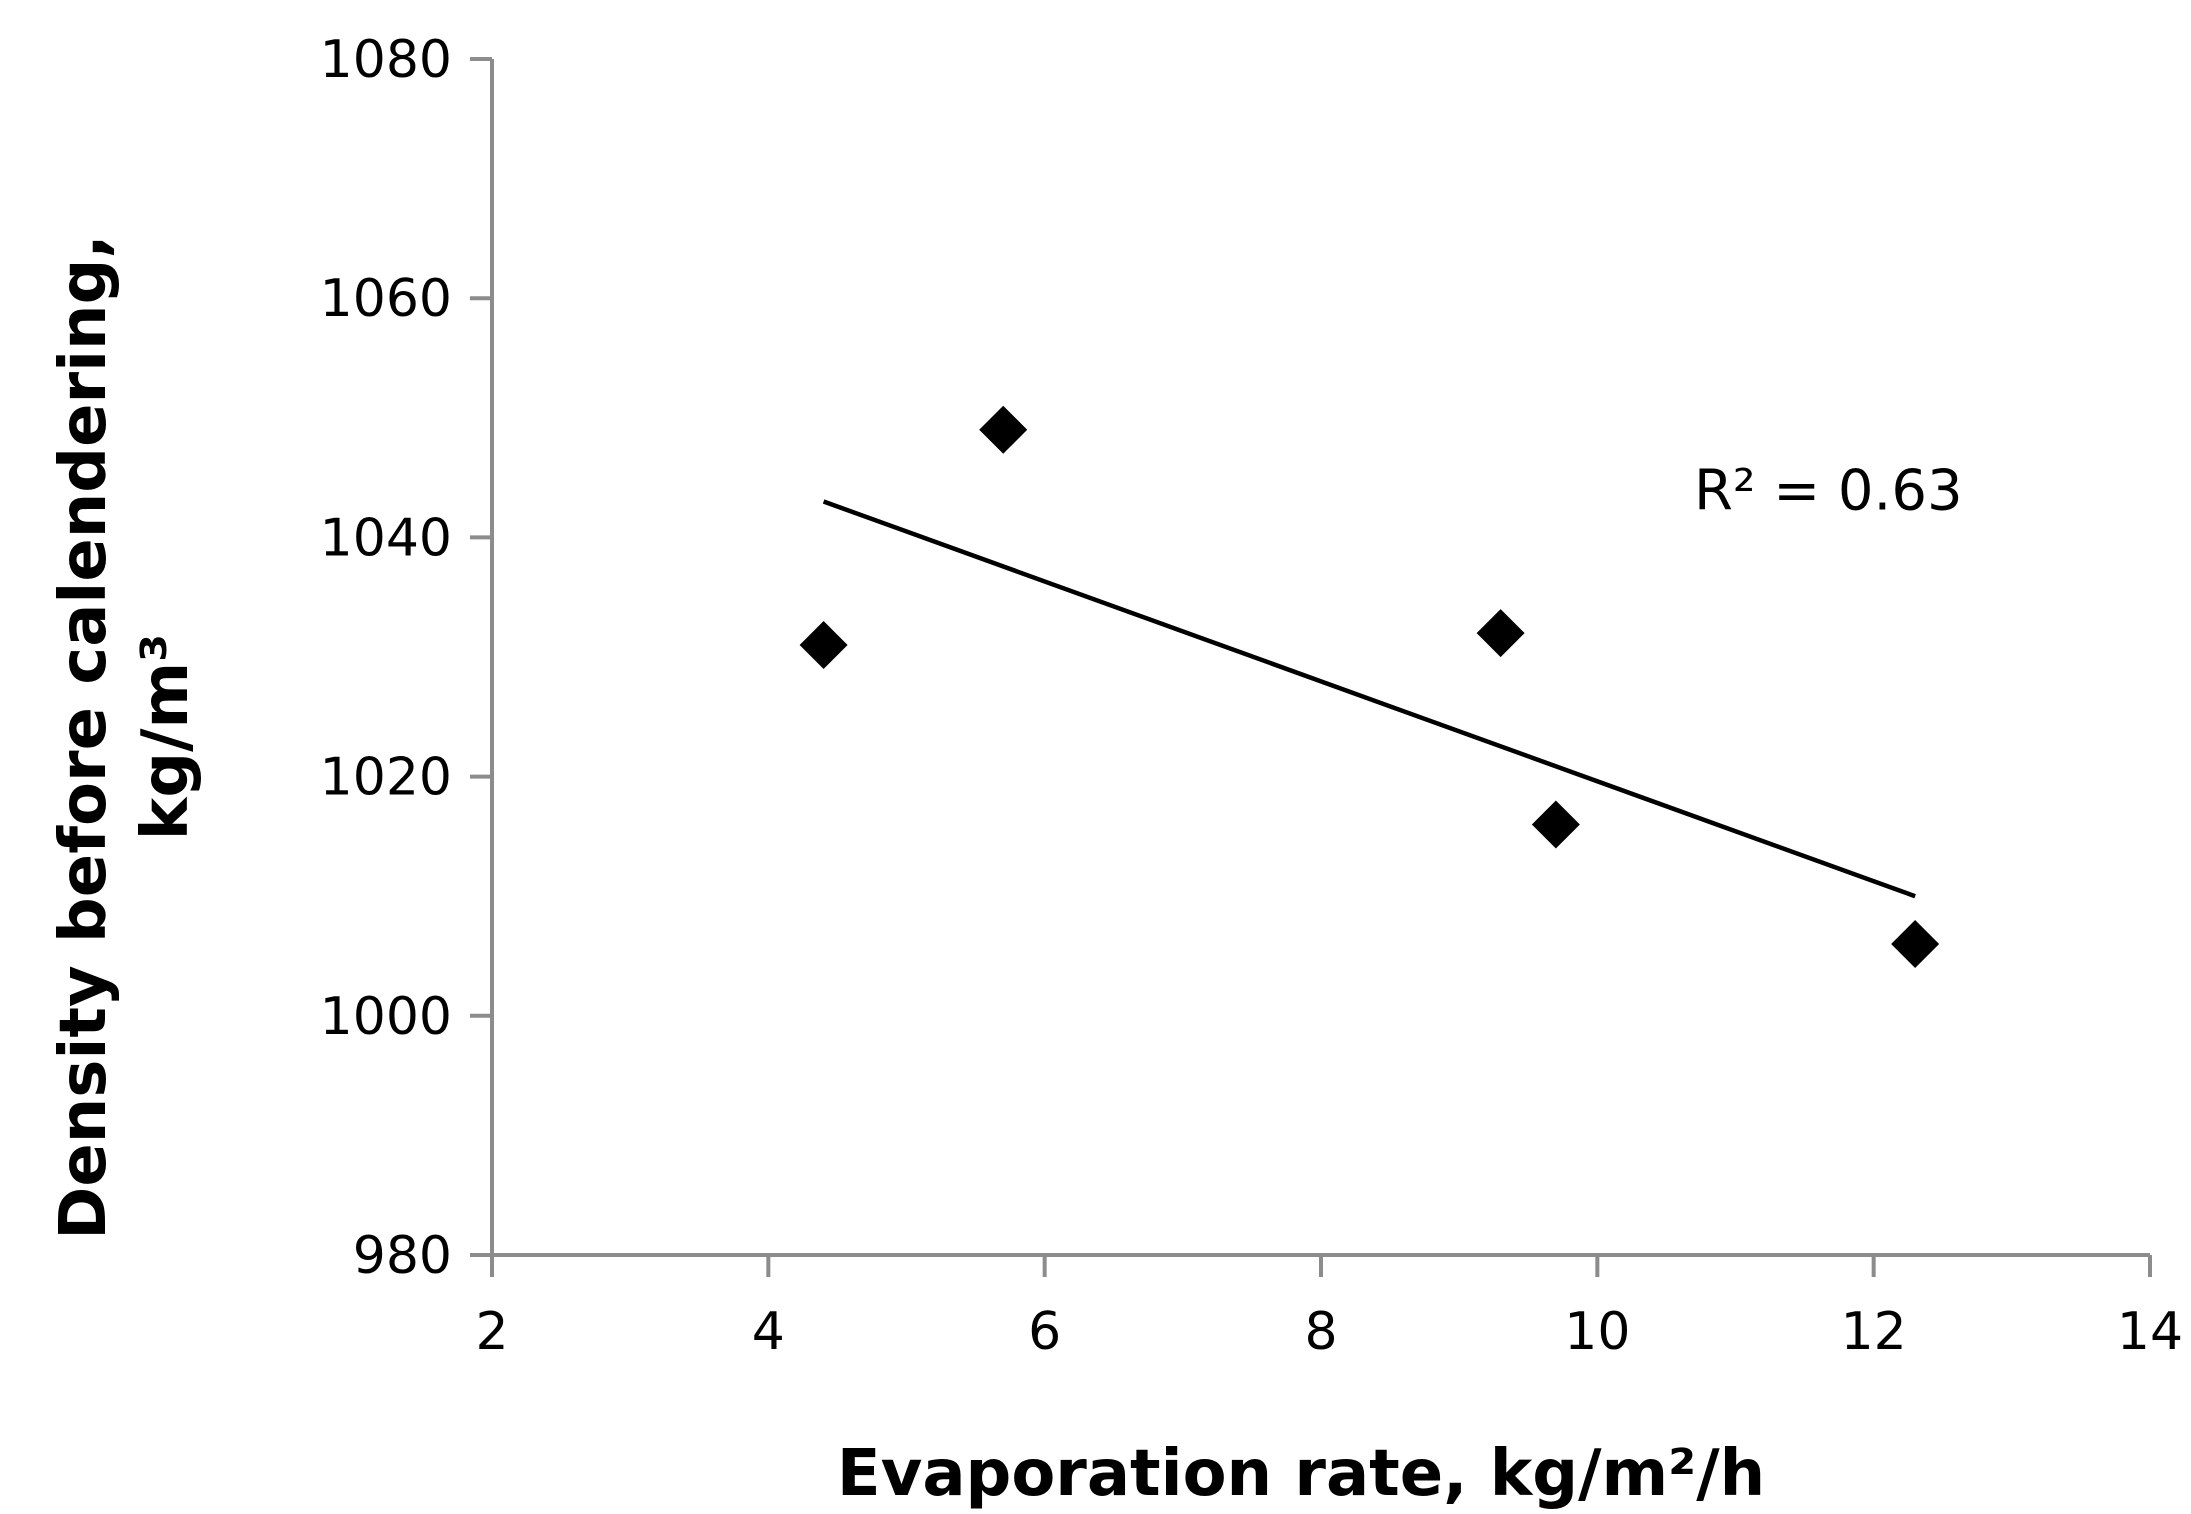  What do you see at coordinates (491, 1332) in the screenshot?
I see `x-tick-label: 2` at bounding box center [491, 1332].